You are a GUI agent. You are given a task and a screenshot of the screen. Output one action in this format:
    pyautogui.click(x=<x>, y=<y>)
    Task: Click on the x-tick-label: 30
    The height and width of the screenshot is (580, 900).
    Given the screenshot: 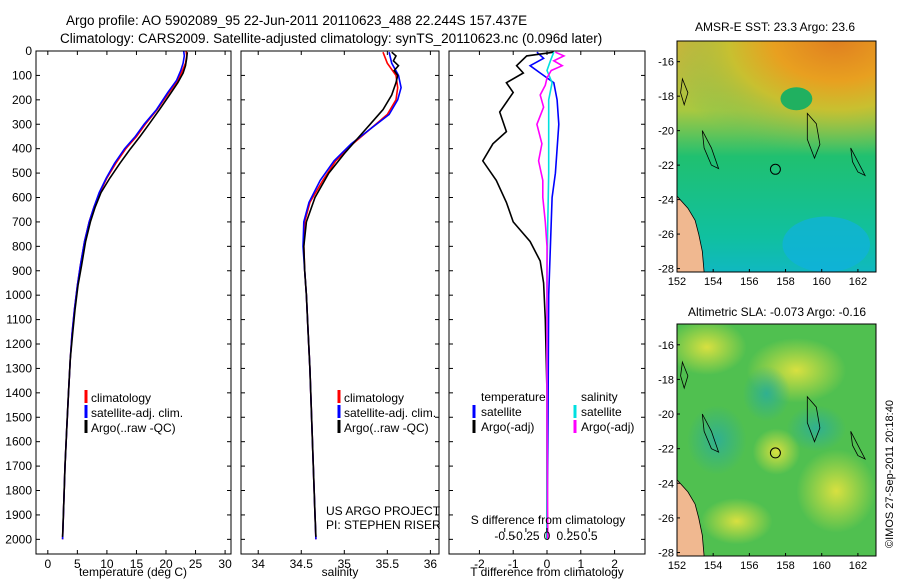 What is the action you would take?
    pyautogui.click(x=225, y=564)
    